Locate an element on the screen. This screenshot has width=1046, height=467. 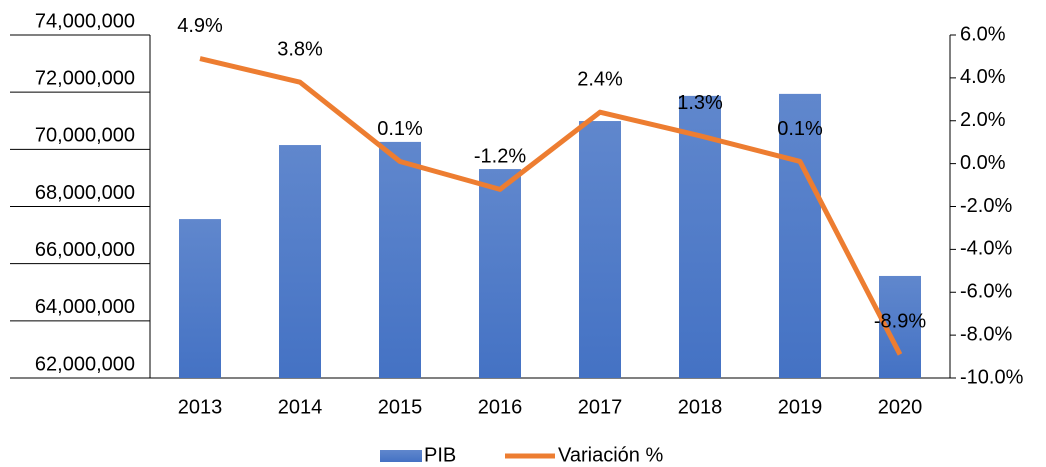
y2-tick-label: -4.0% is located at coordinates (986, 249).